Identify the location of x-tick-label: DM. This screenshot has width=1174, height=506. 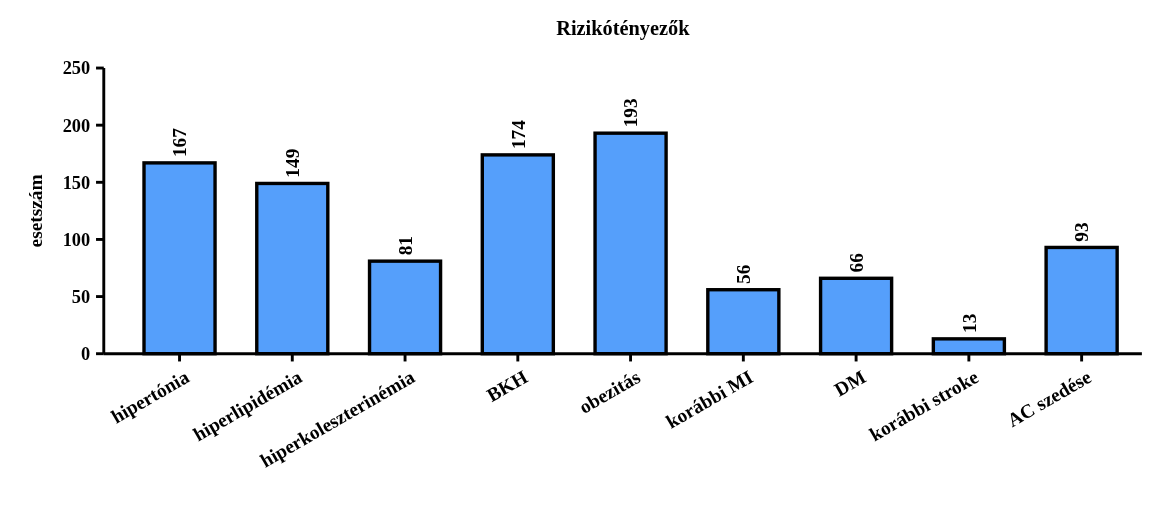
(850, 383).